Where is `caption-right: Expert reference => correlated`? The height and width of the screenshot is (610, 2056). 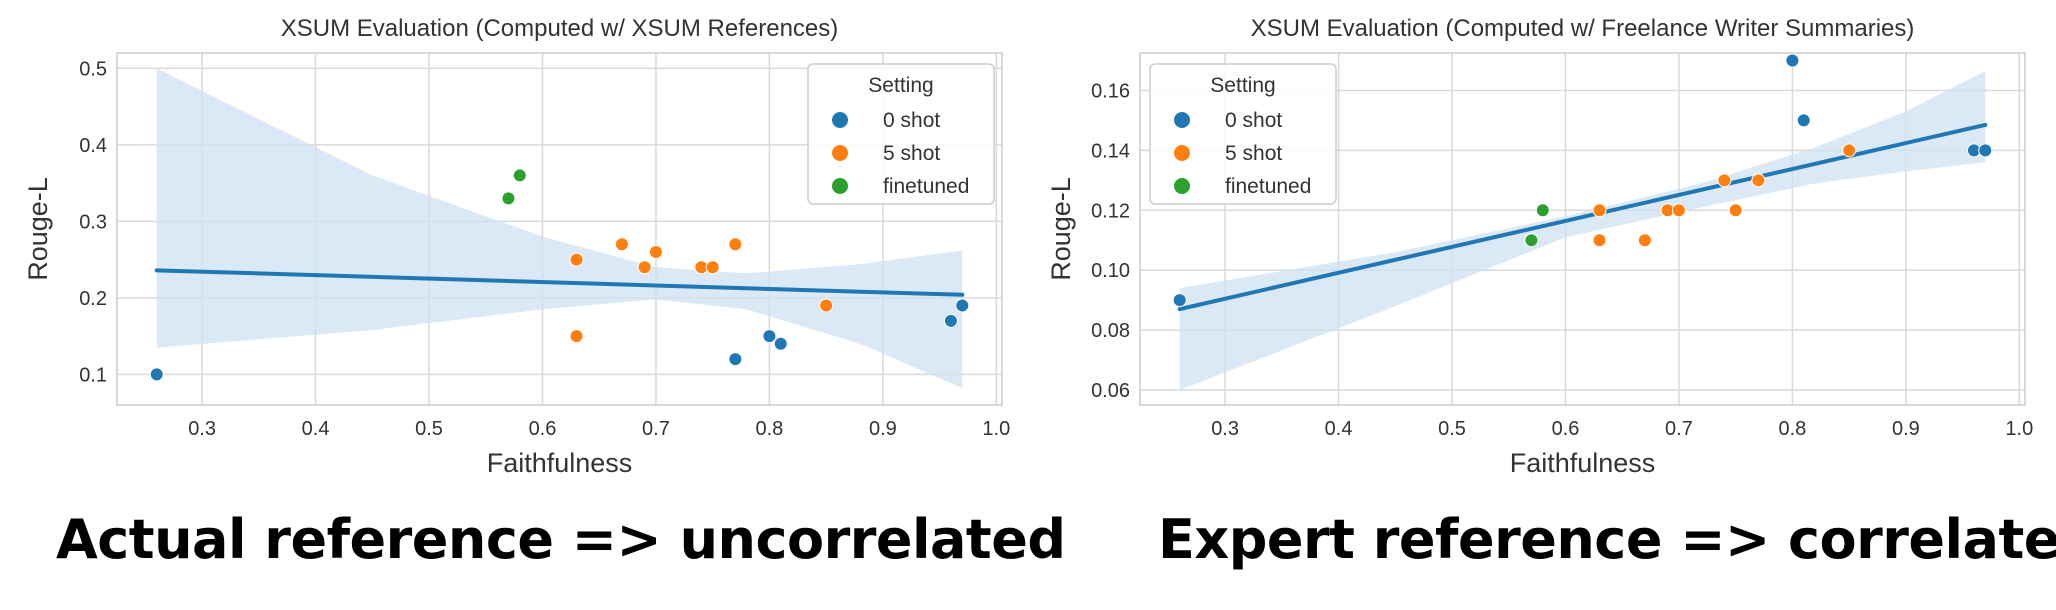
caption-right: Expert reference => correlated is located at coordinates (1607, 539).